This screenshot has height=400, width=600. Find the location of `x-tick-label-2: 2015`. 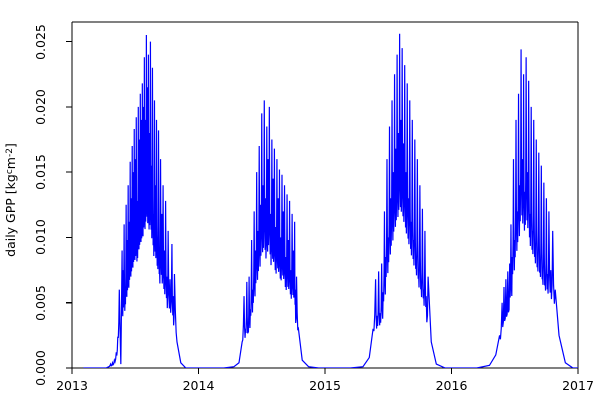

x-tick-label-2: 2015 is located at coordinates (325, 385).